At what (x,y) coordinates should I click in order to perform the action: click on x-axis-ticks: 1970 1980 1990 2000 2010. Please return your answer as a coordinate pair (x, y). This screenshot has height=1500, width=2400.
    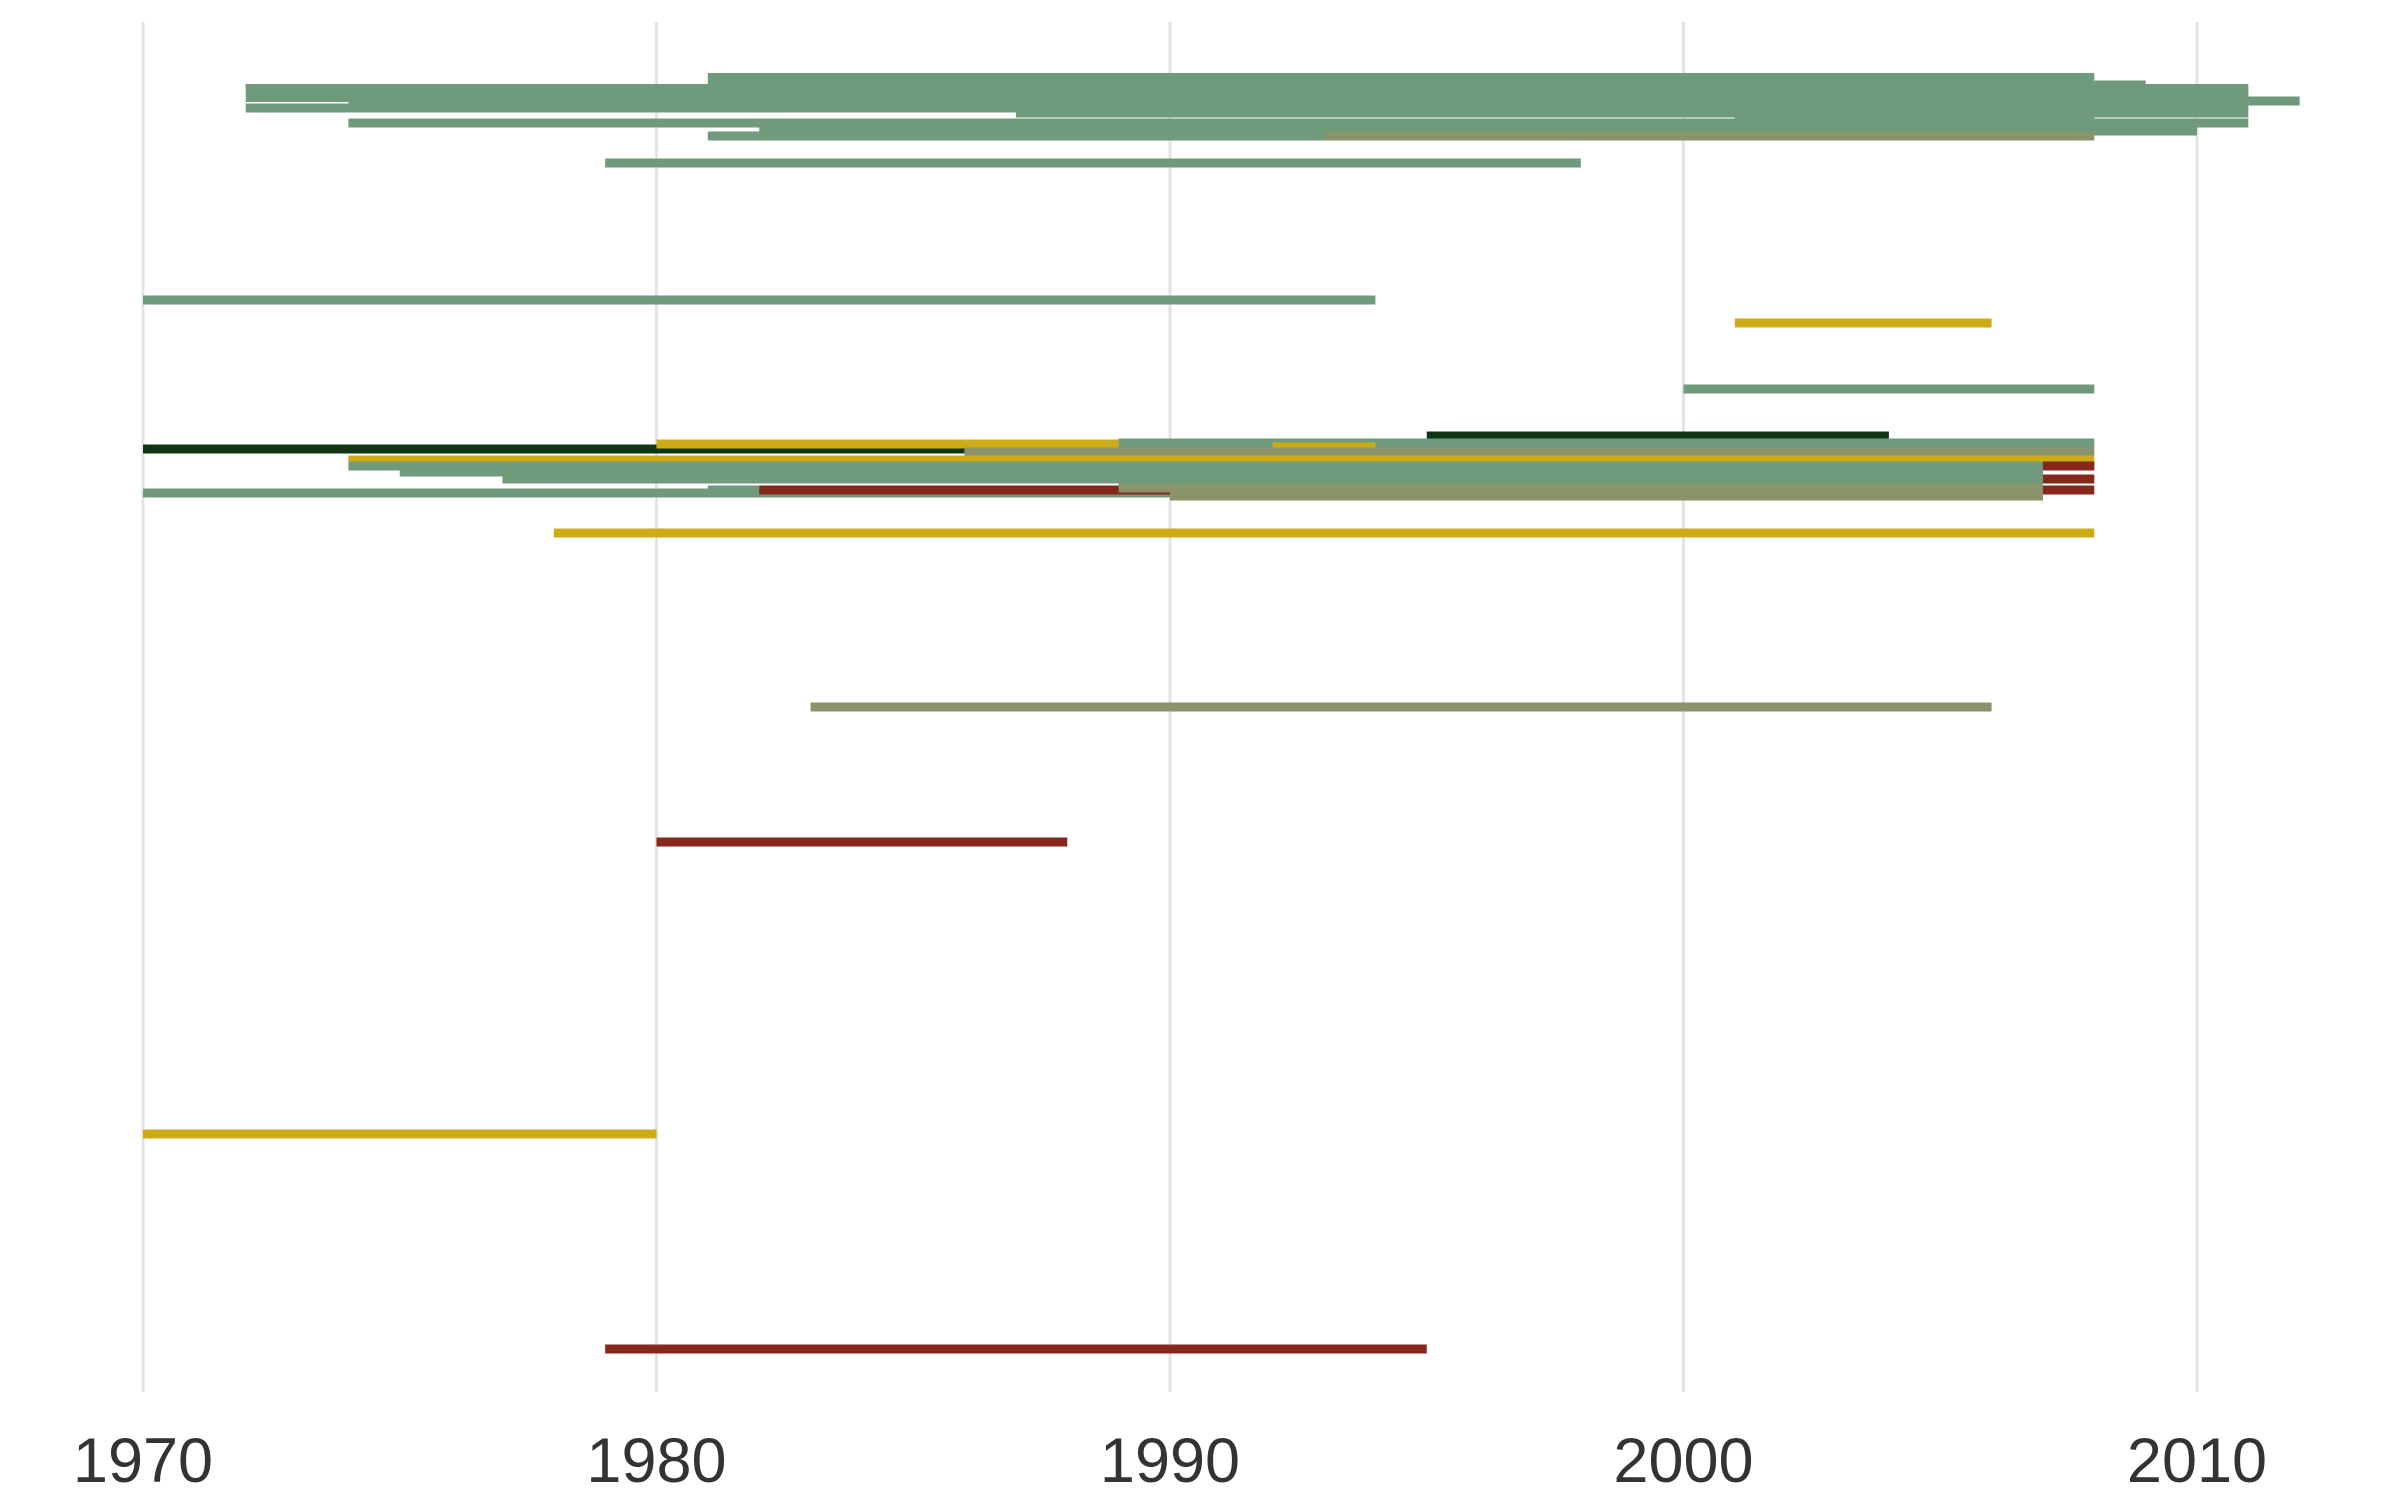
    Looking at the image, I should click on (1170, 1461).